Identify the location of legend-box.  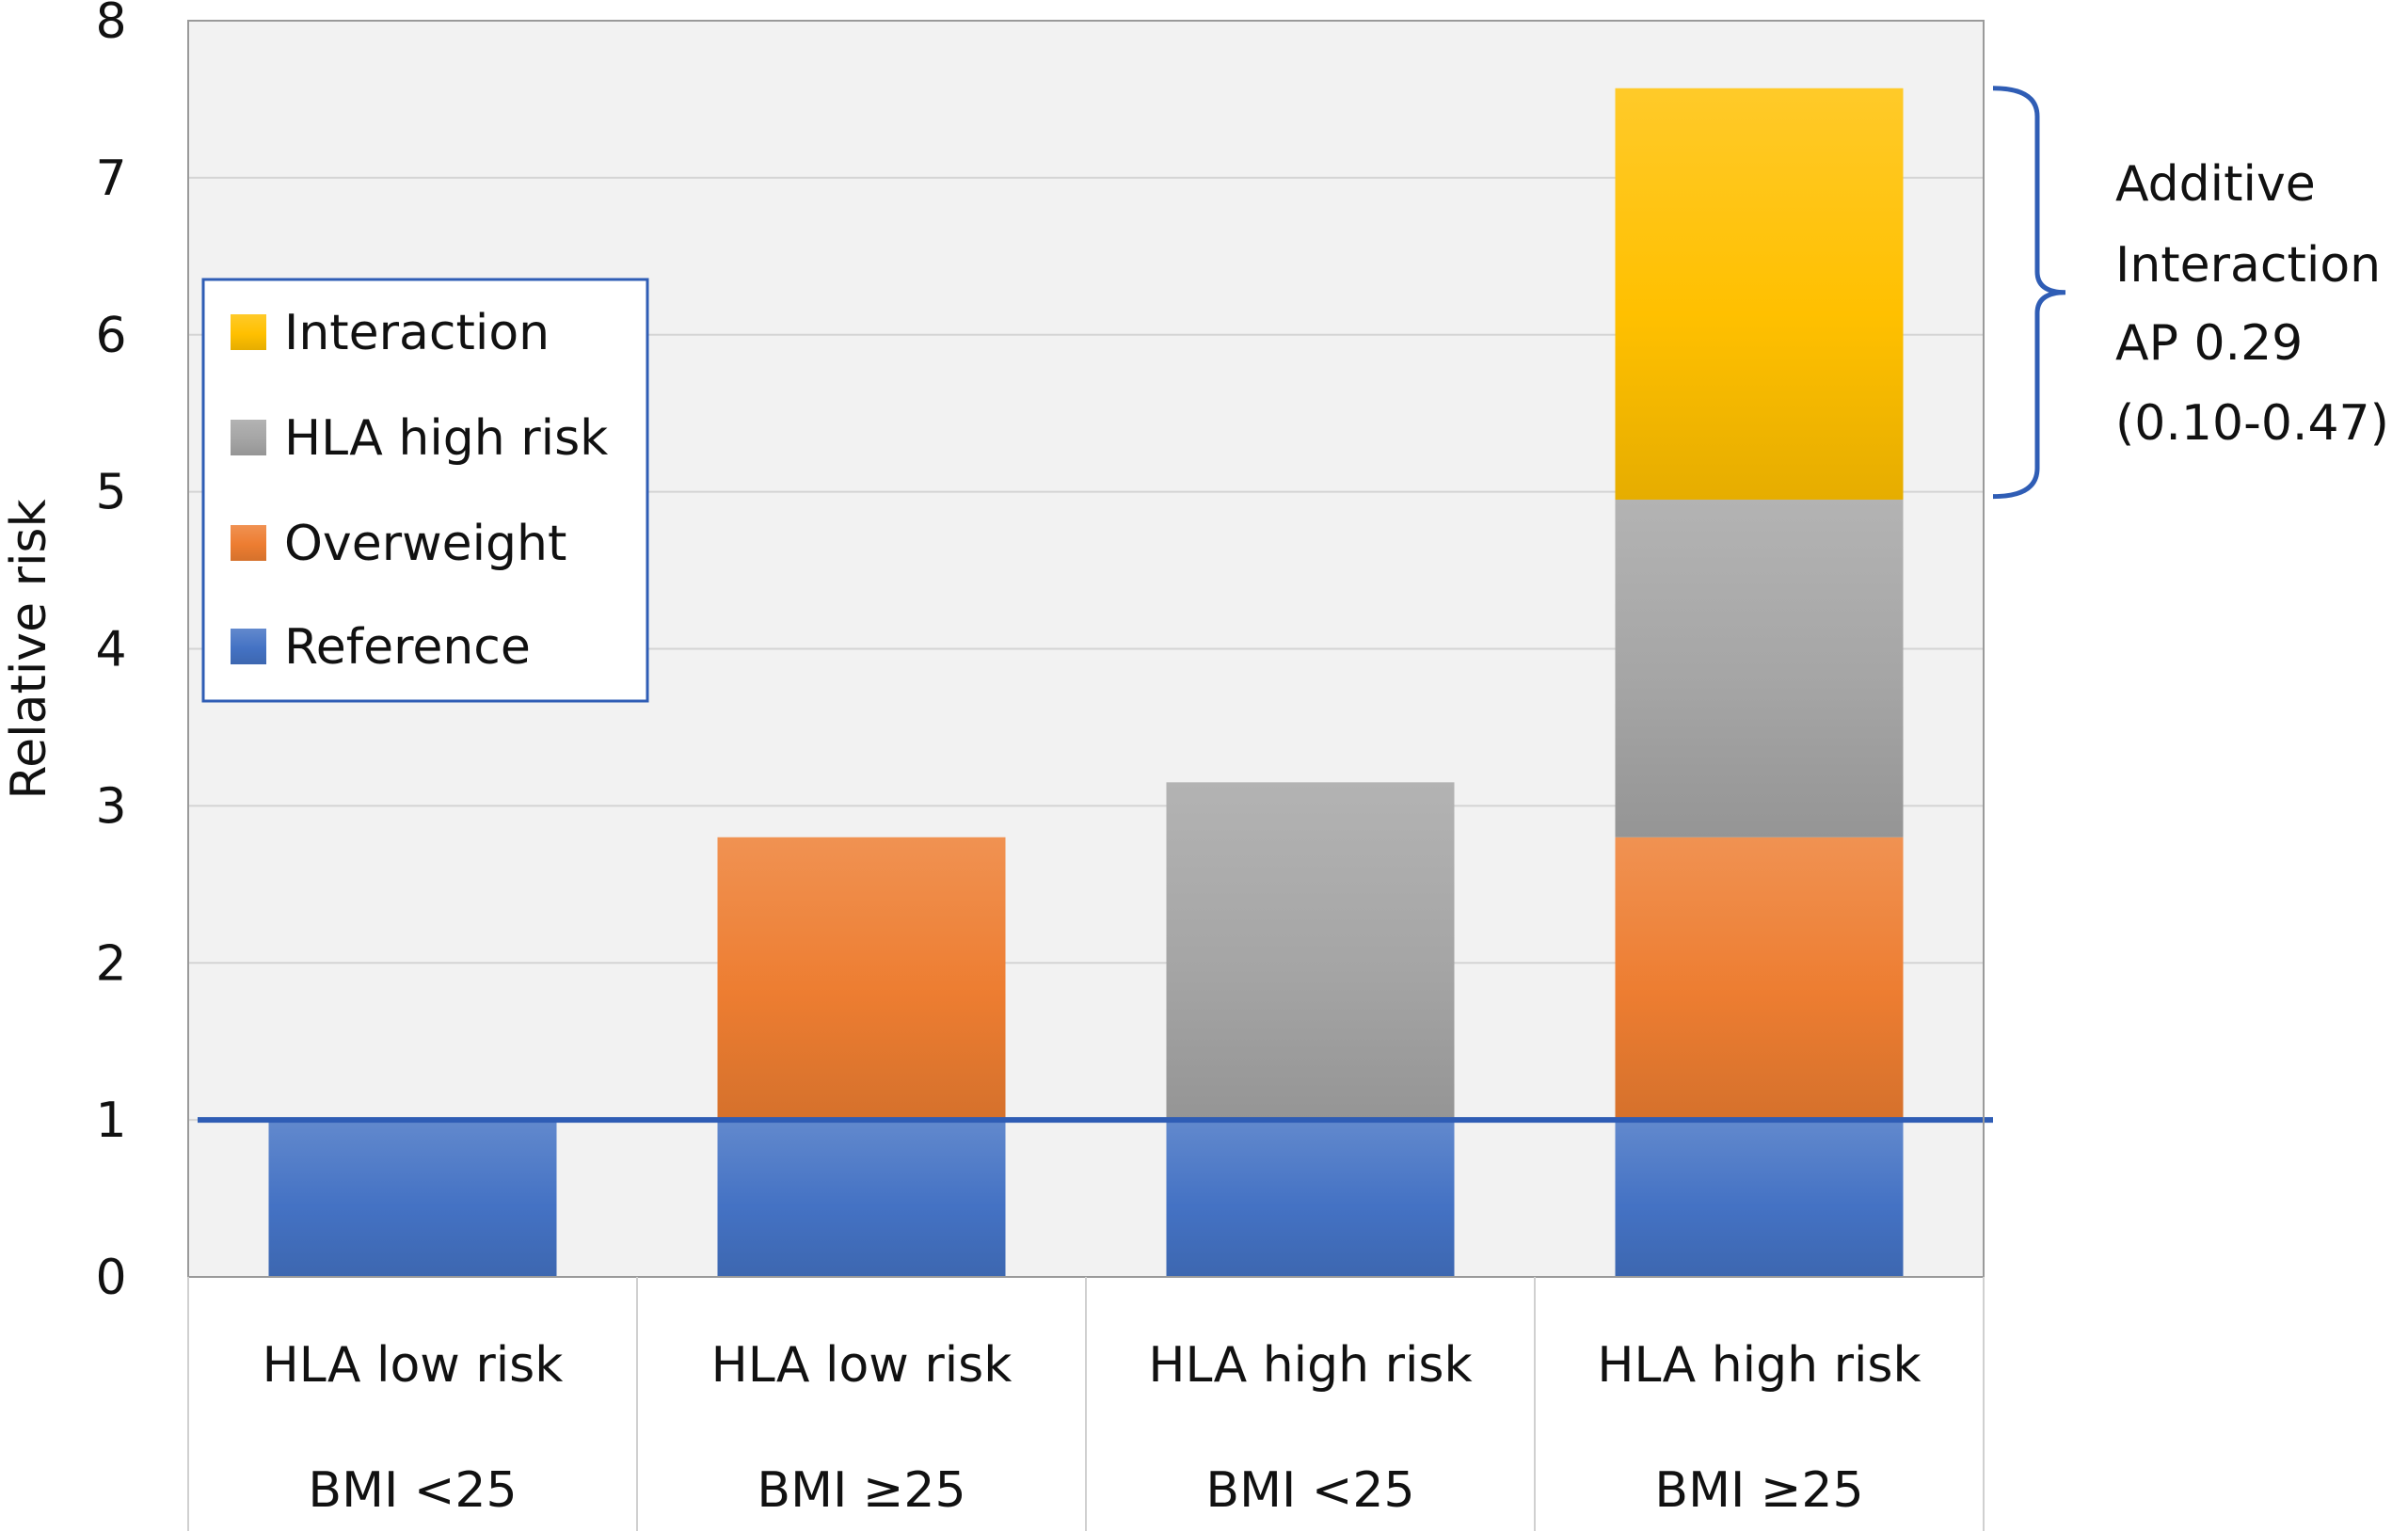
(425, 490).